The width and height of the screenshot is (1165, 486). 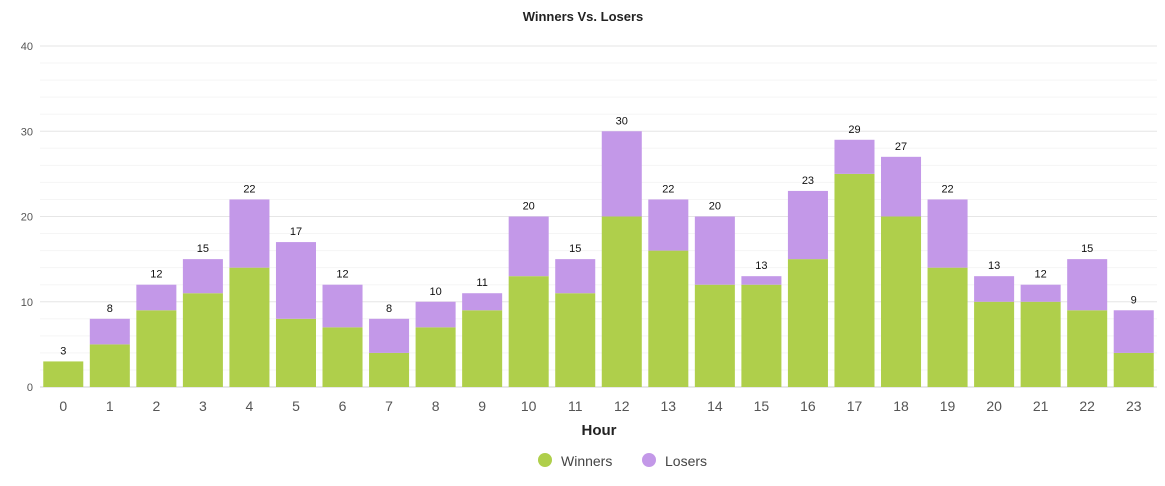 I want to click on data-label-total-7: 8, so click(x=389, y=309).